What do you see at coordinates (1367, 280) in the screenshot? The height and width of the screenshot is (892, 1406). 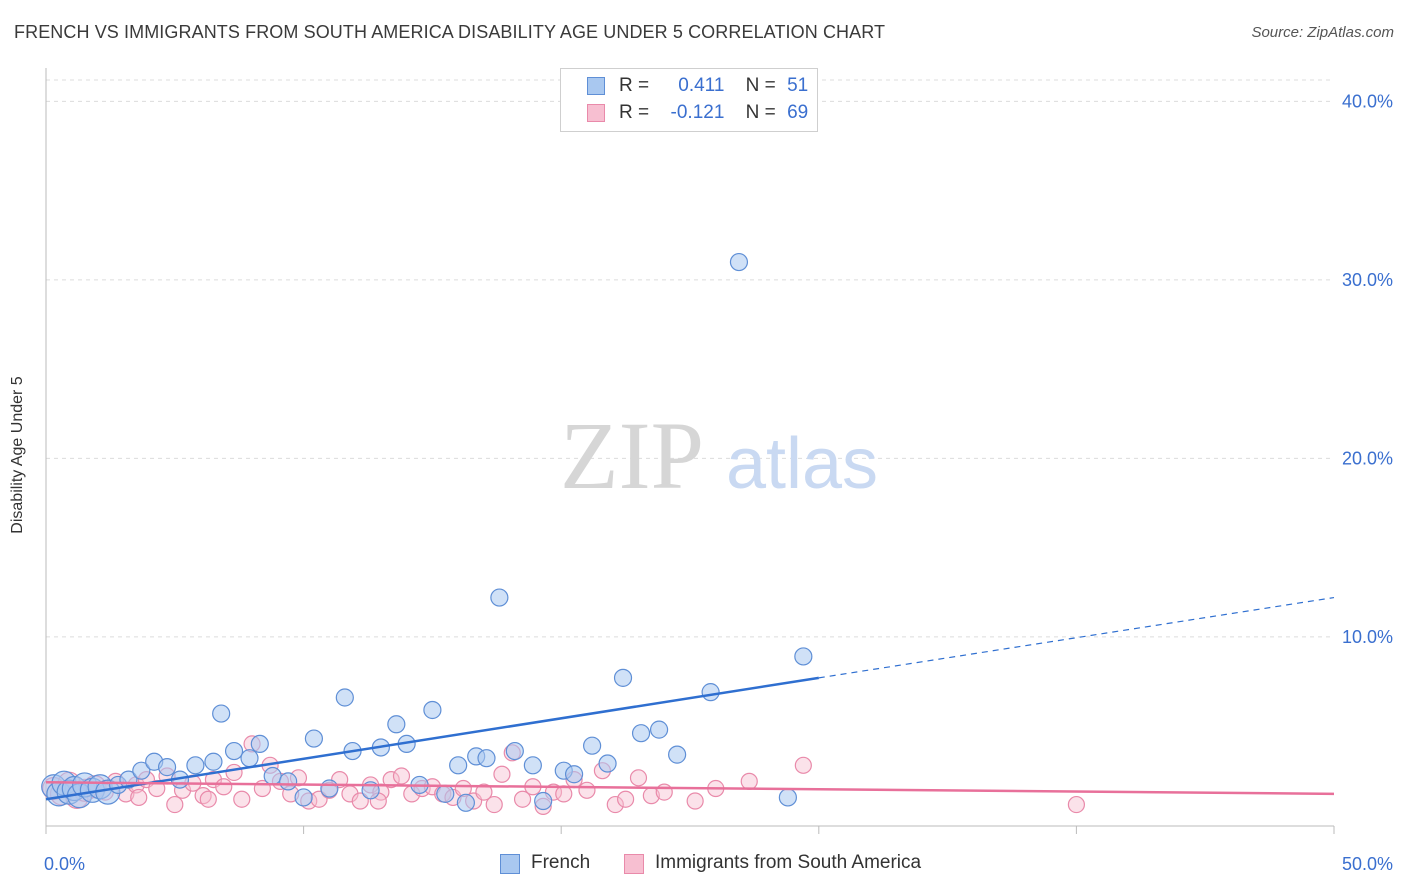 I see `y-tick-label: 30.0%` at bounding box center [1367, 280].